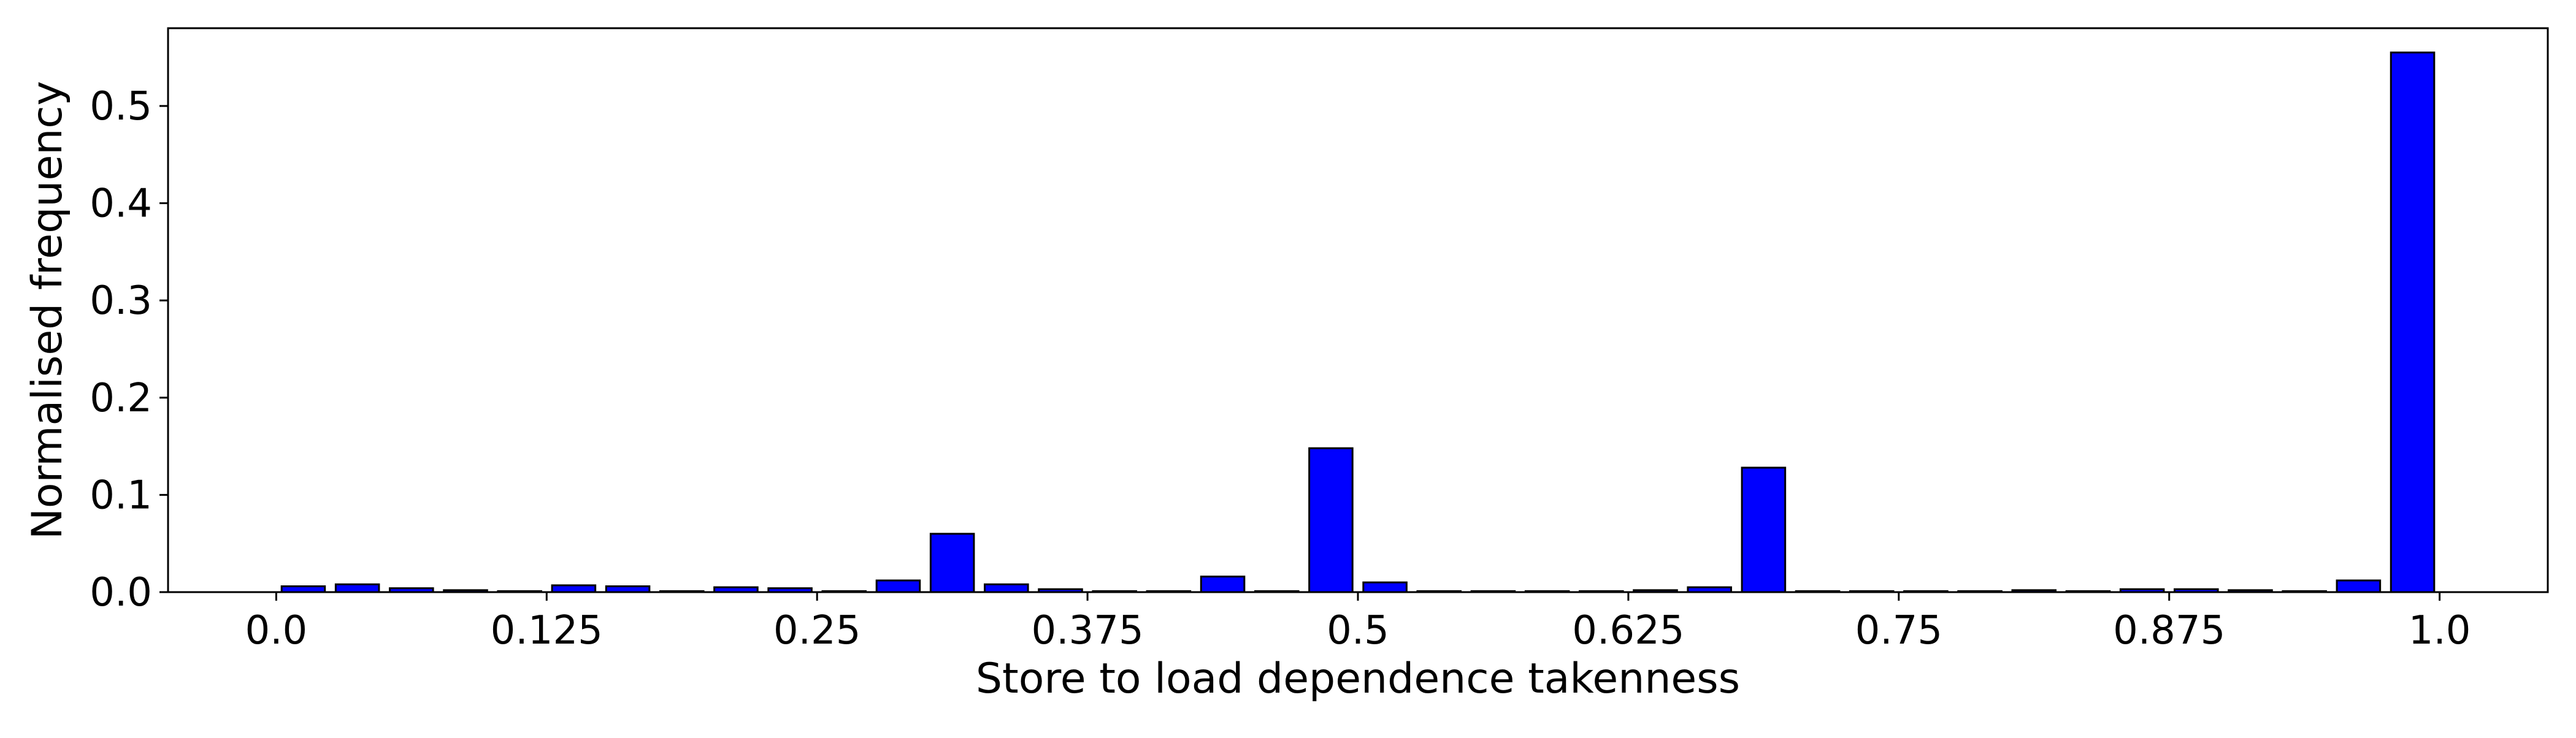 The height and width of the screenshot is (738, 2576). Describe the element at coordinates (1358, 679) in the screenshot. I see `x-axis-label: Store to load dependence takenness` at that location.